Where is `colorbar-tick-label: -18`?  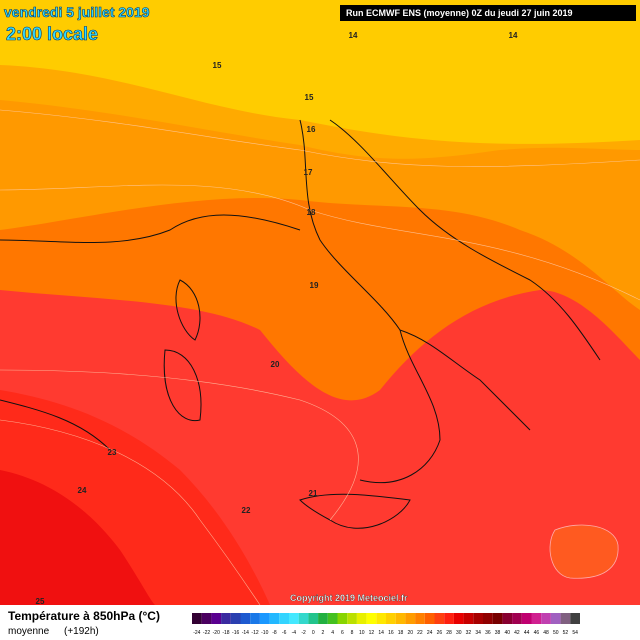
colorbar-tick-label: -18 is located at coordinates (225, 633).